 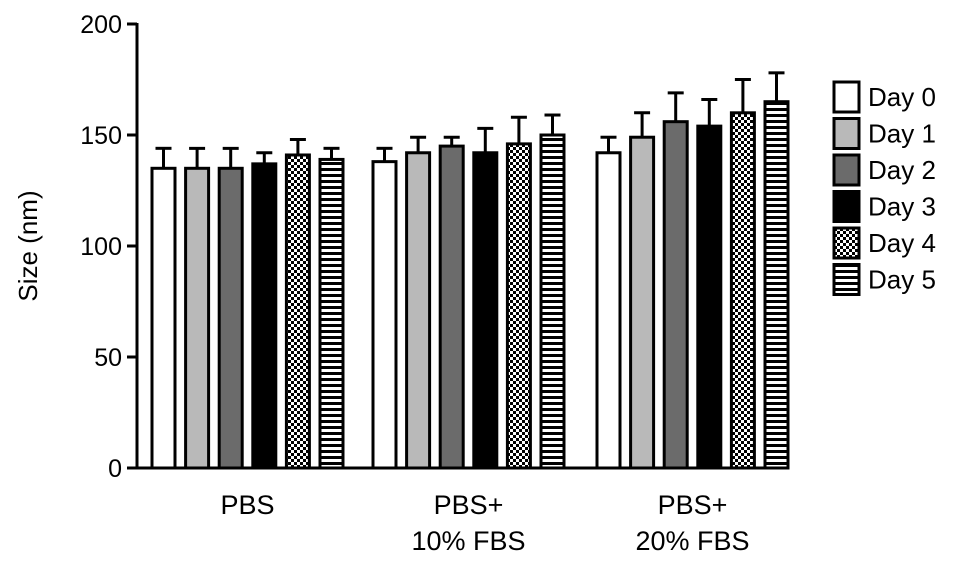 I want to click on x-category-label: PBS+ 20% FBS, so click(x=692, y=523).